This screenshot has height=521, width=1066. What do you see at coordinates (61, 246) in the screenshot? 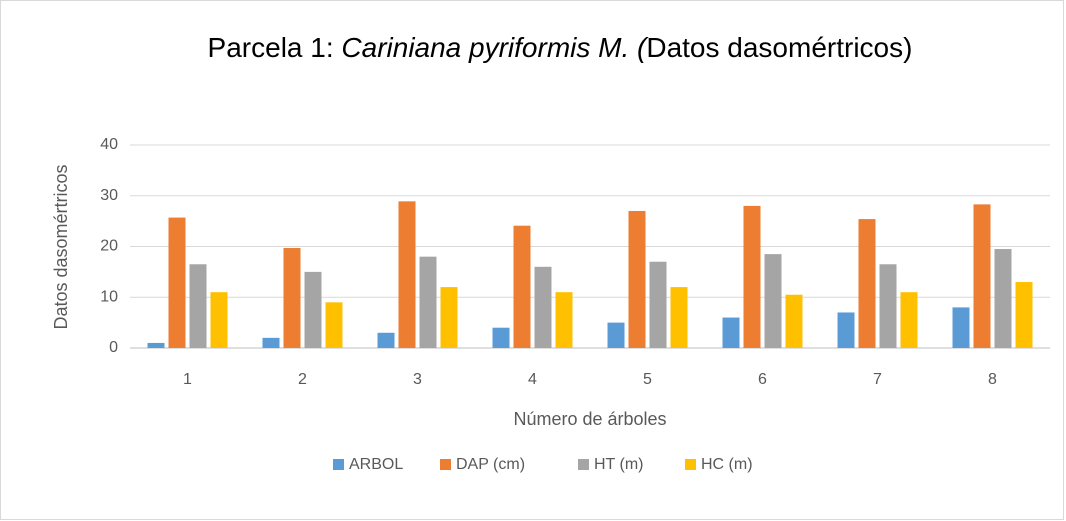
I see `y-axis-title: Datos dasomértricos` at bounding box center [61, 246].